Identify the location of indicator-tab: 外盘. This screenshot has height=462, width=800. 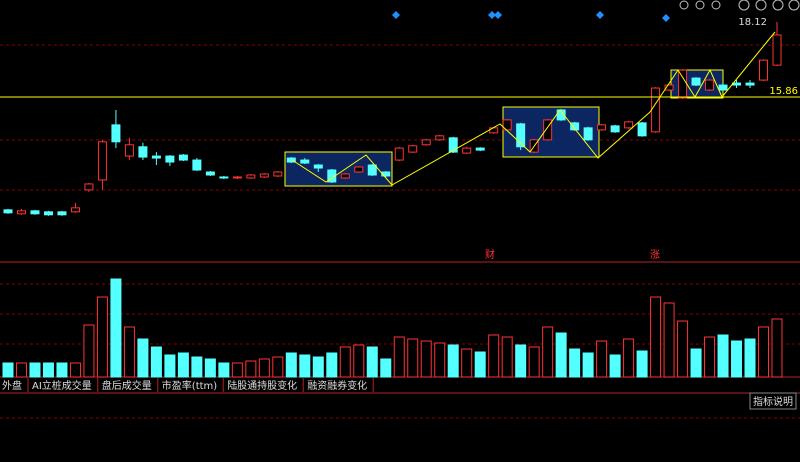
(12, 385).